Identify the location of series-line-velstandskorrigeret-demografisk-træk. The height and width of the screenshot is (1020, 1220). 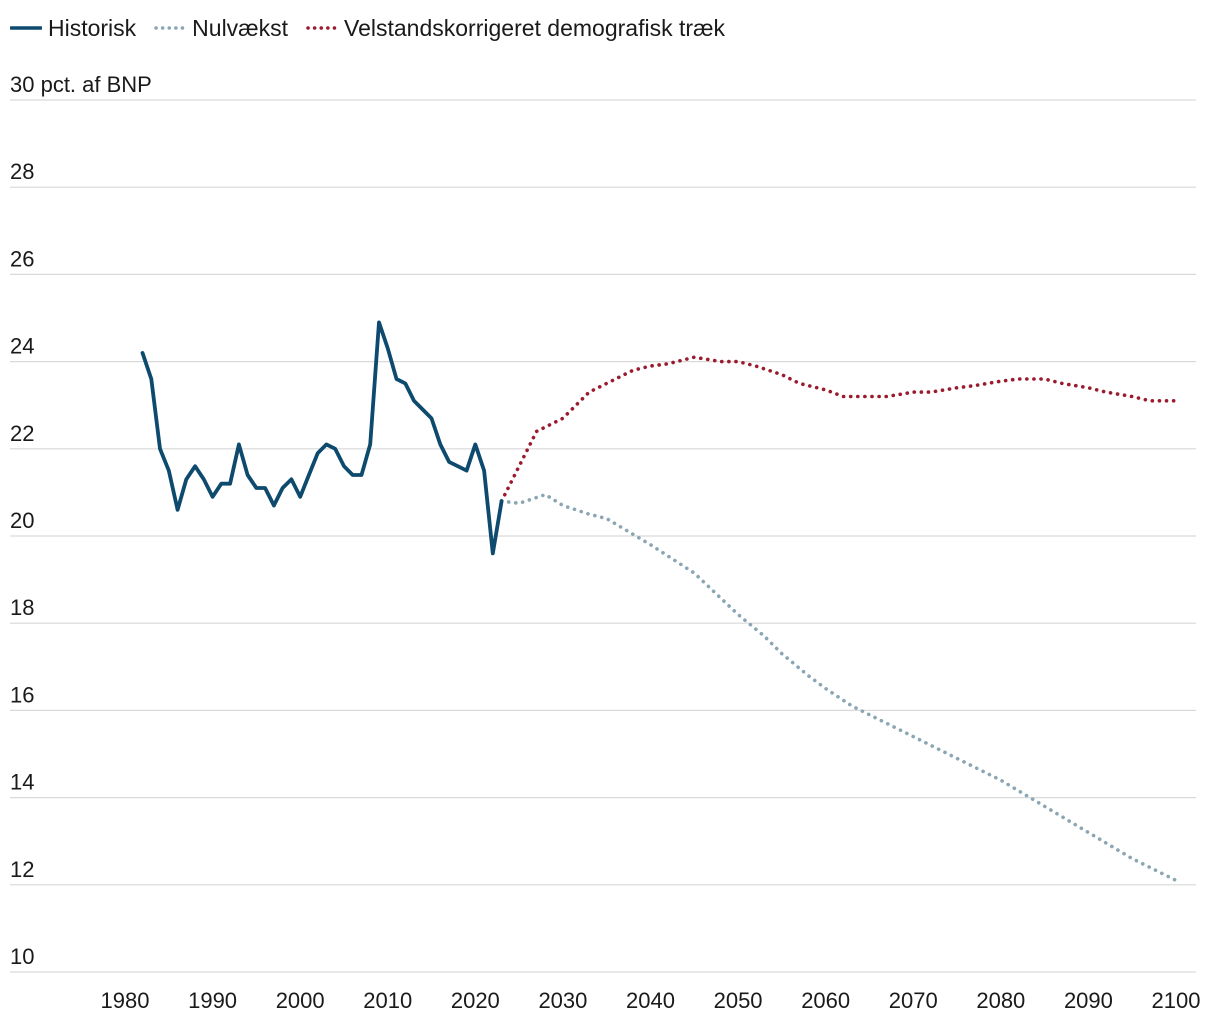
(838, 429).